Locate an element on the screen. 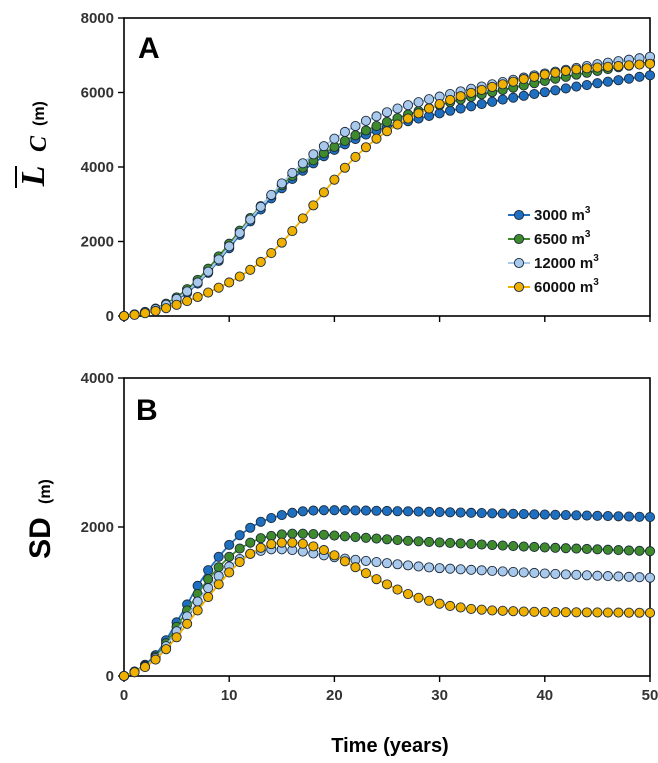 The image size is (658, 763). panel-a-y-axis-title: L C (m) is located at coordinates (33, 144).